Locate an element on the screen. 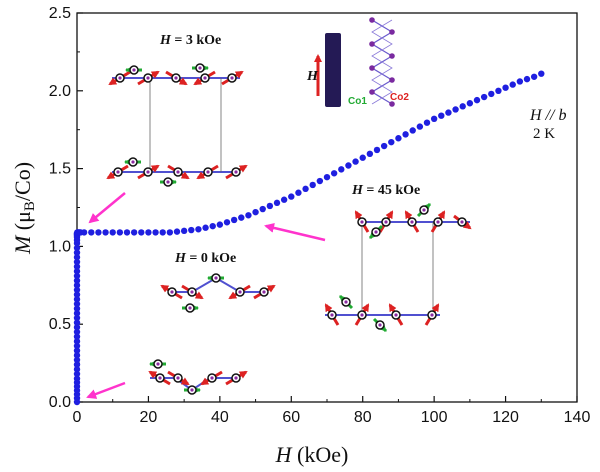  temperature-label: 2 K is located at coordinates (544, 134).